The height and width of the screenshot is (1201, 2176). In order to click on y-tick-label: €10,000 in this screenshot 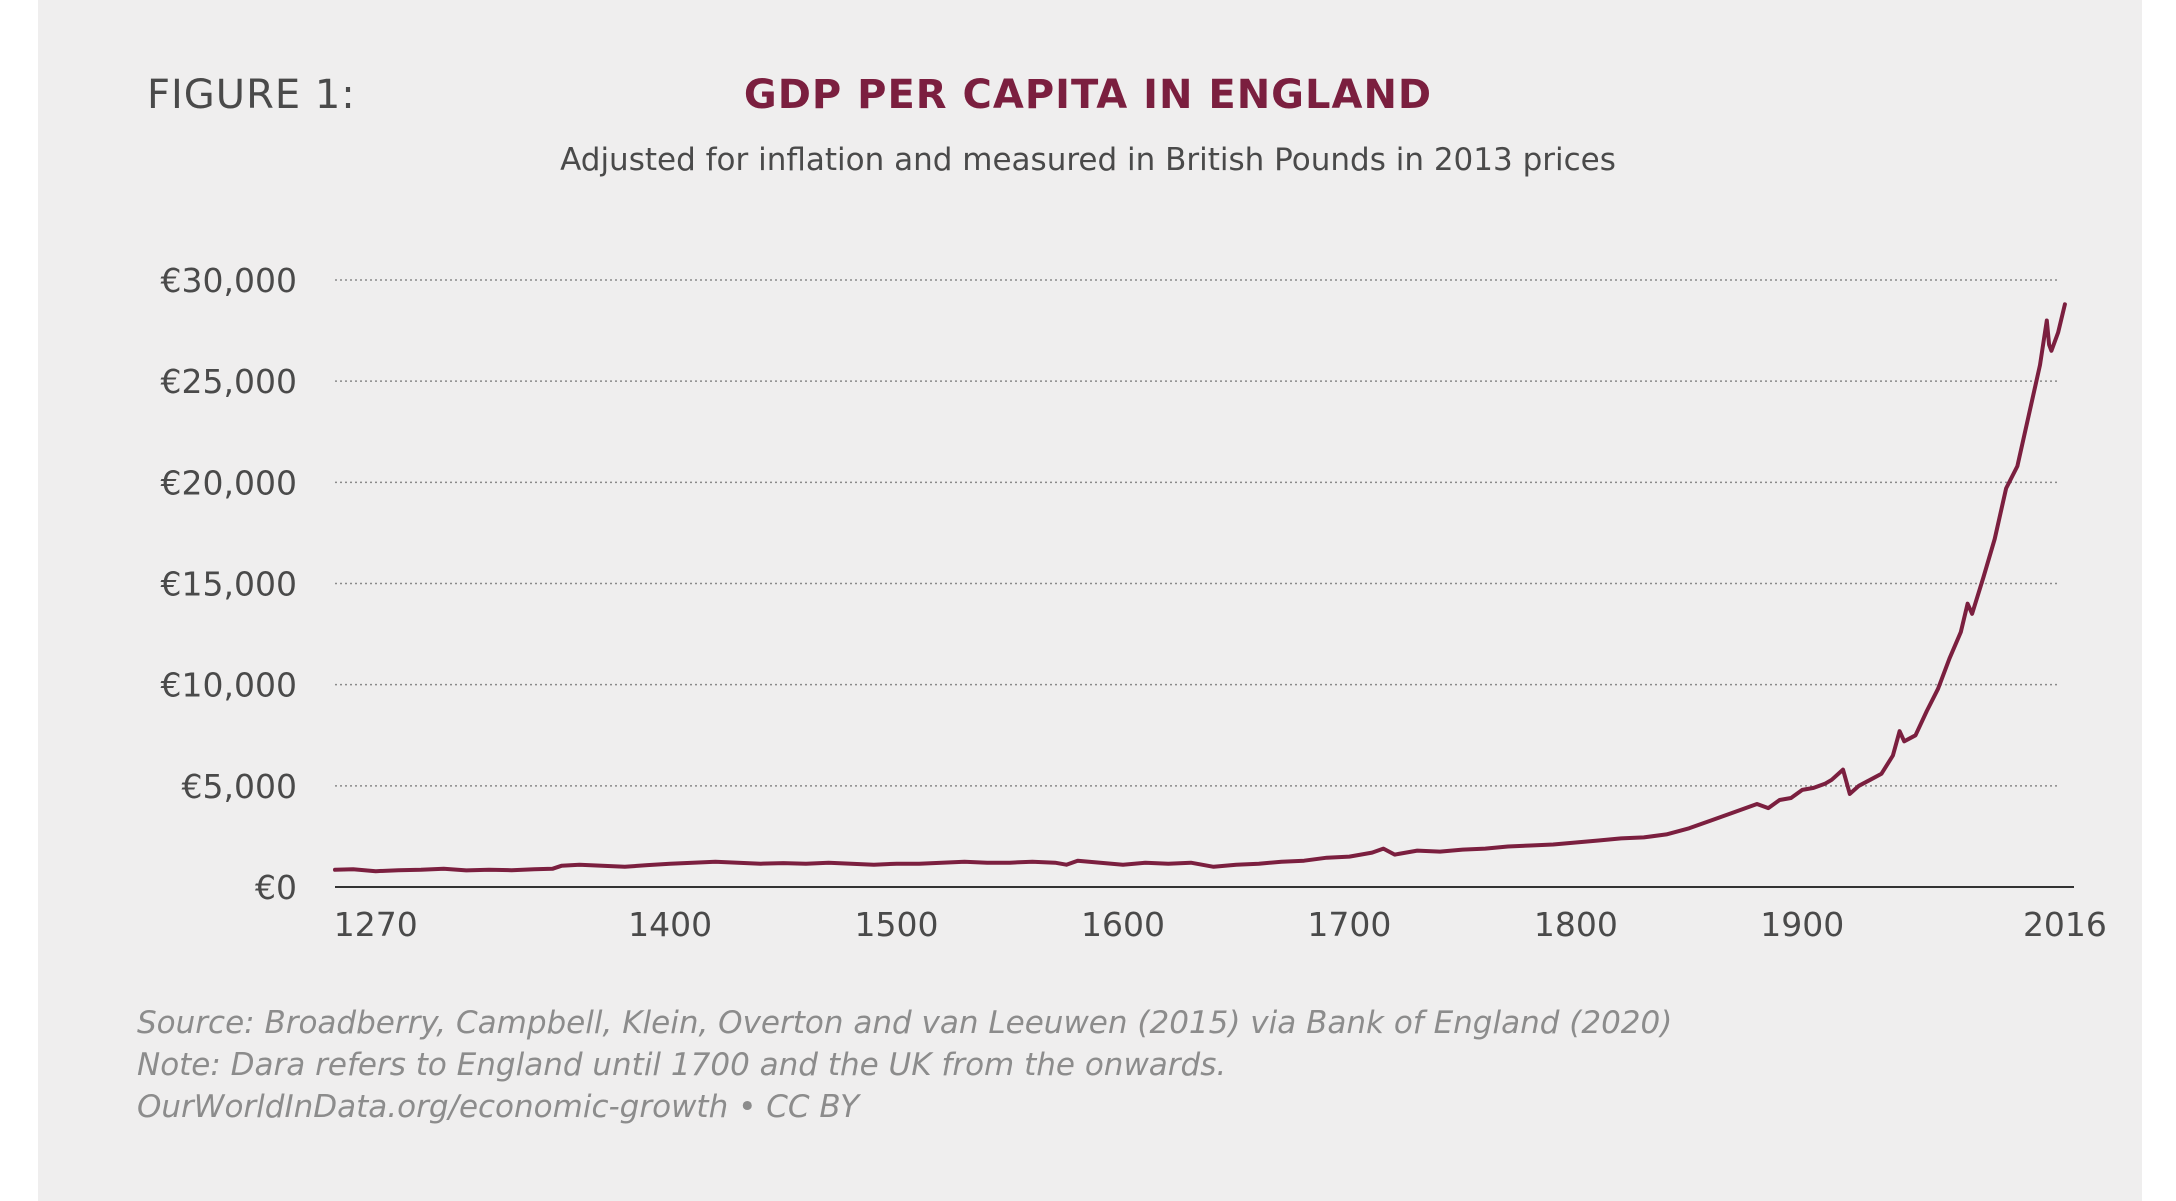, I will do `click(229, 685)`.